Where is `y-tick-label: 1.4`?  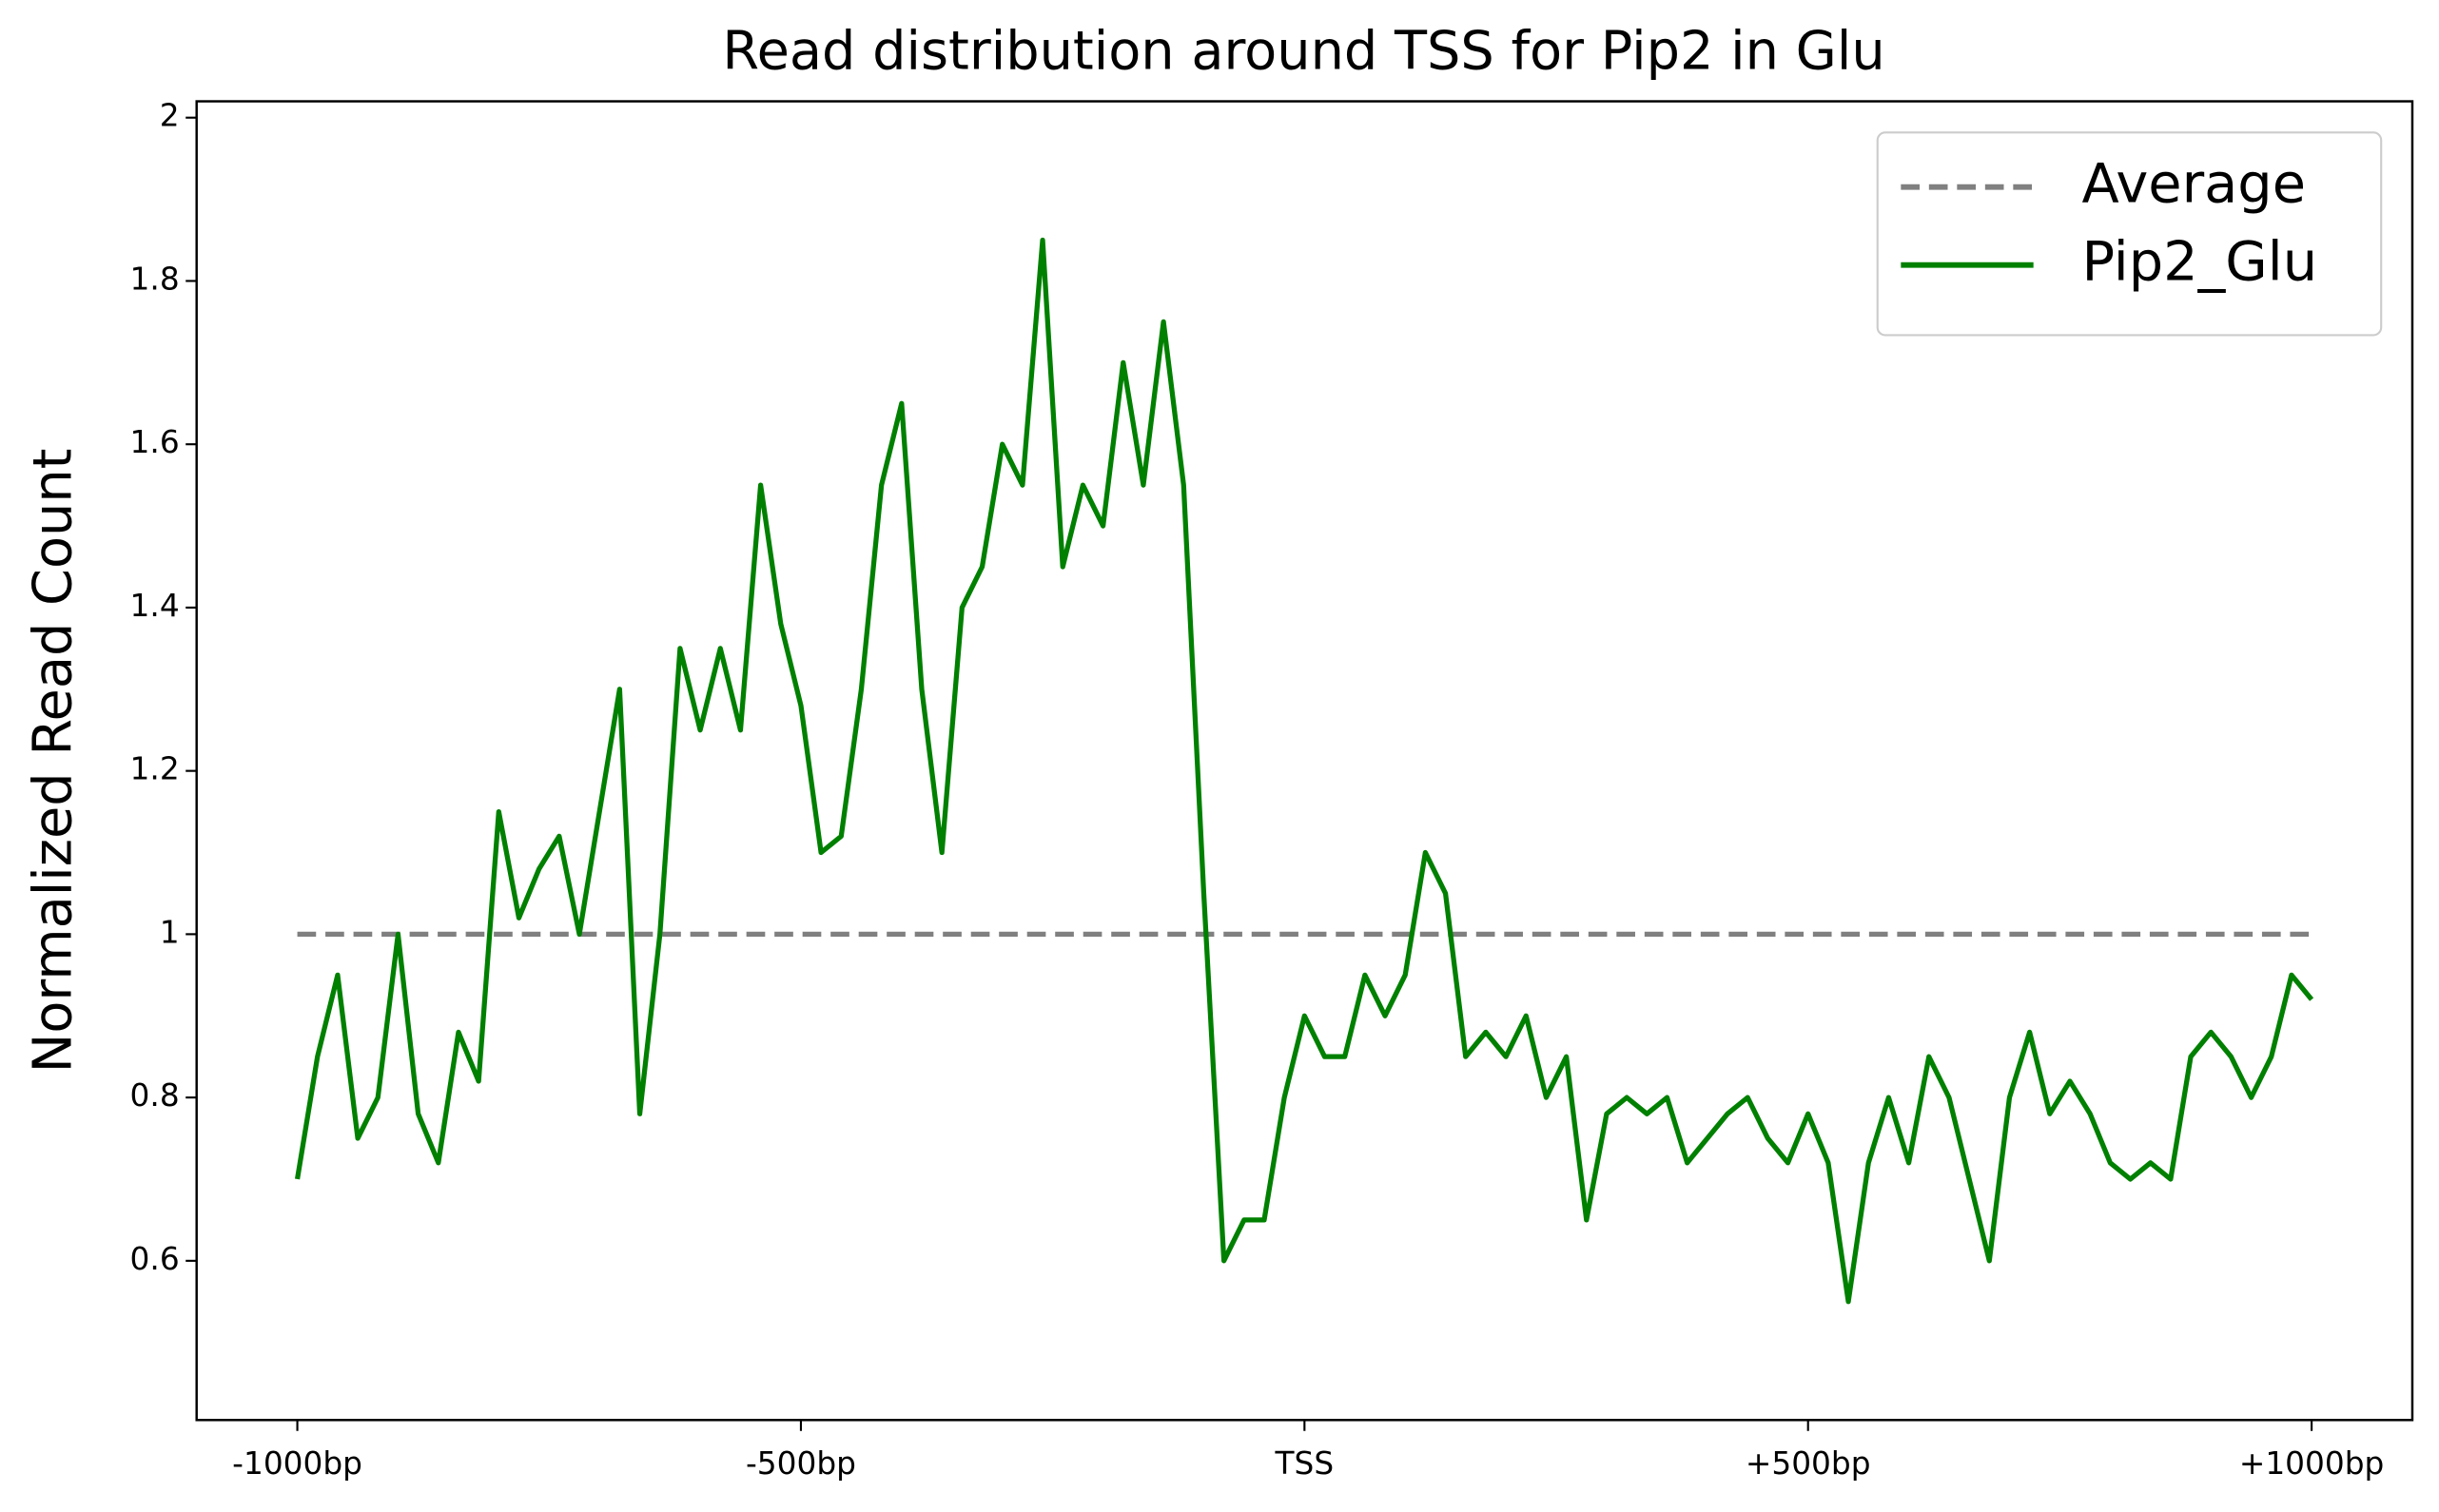 y-tick-label: 1.4 is located at coordinates (155, 606).